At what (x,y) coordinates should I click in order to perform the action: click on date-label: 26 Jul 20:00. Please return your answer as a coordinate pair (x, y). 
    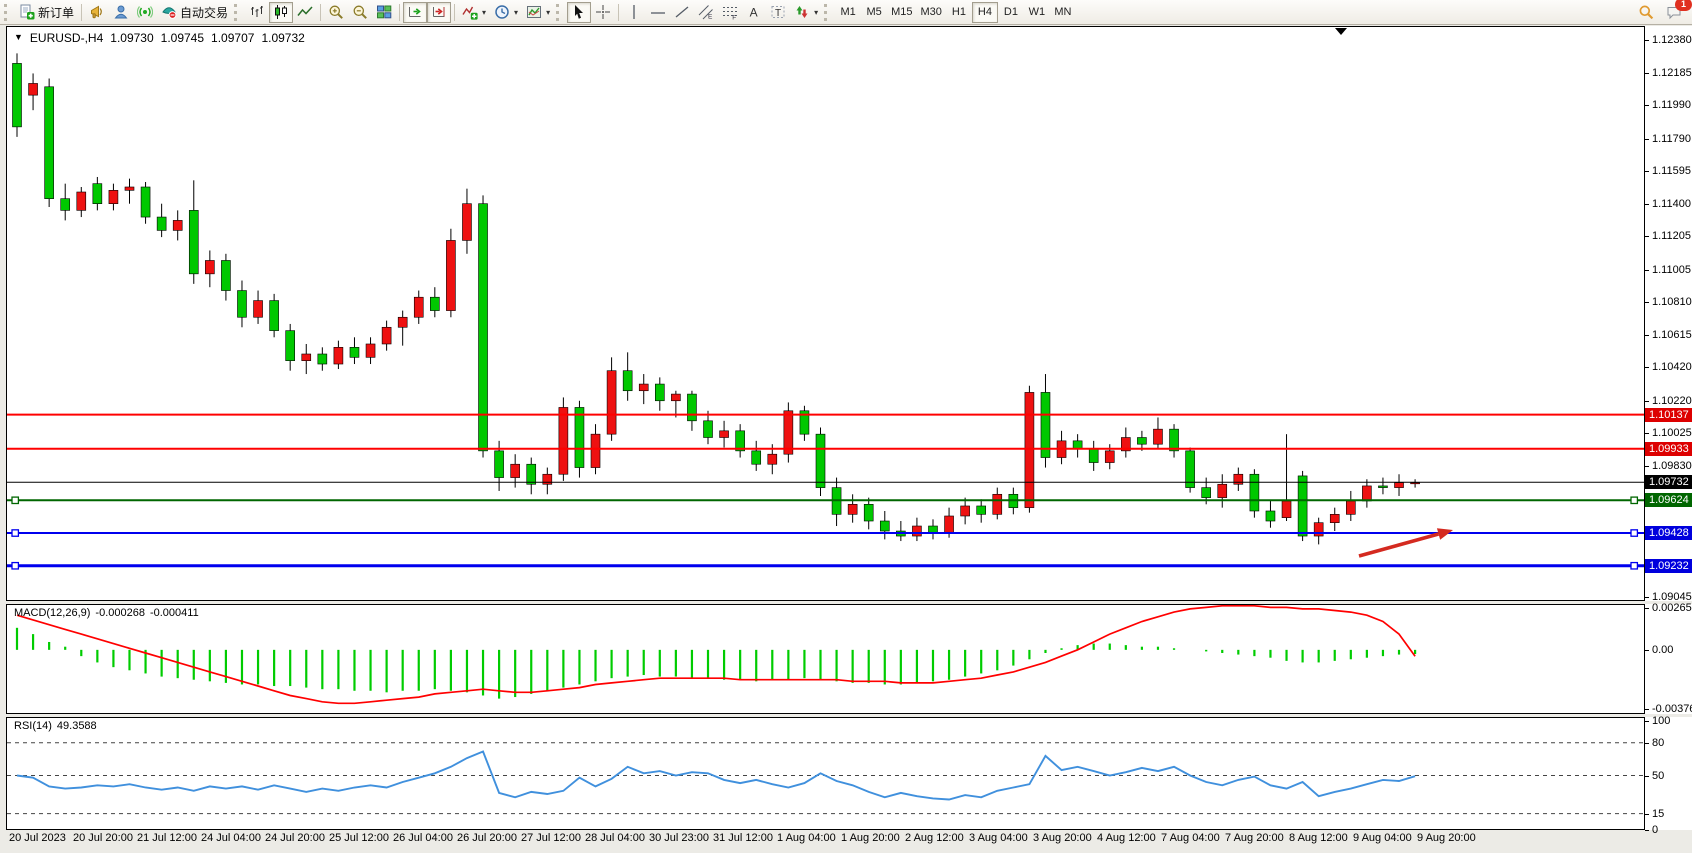
    Looking at the image, I should click on (487, 838).